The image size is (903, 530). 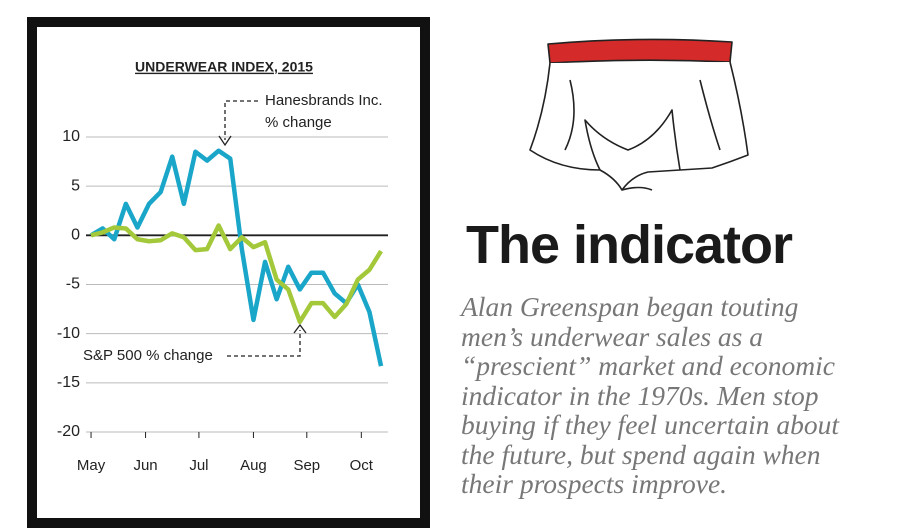 What do you see at coordinates (629, 245) in the screenshot?
I see `heading: The indicator` at bounding box center [629, 245].